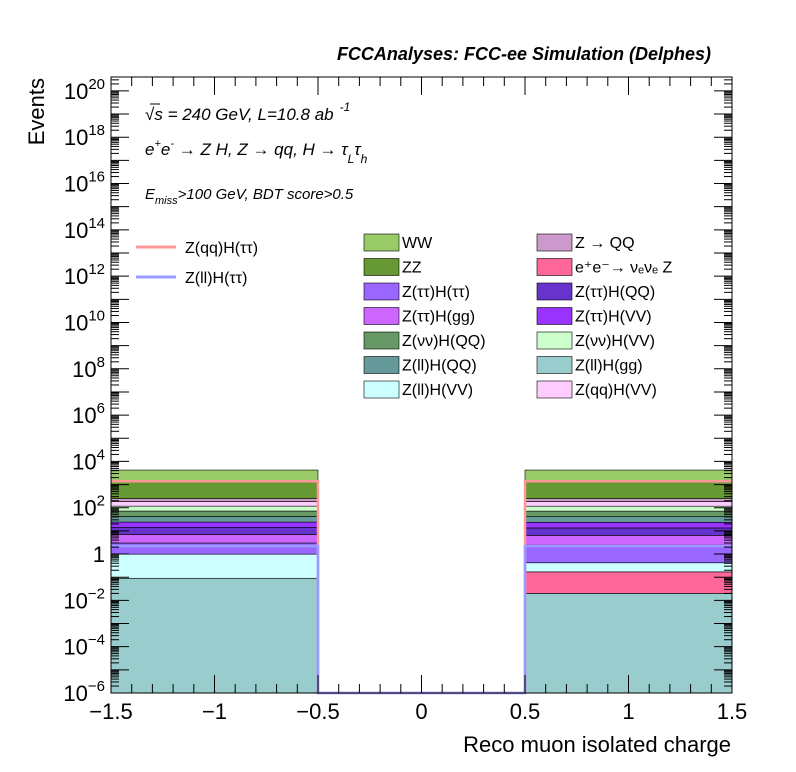 This screenshot has height=772, width=796. What do you see at coordinates (732, 711) in the screenshot?
I see `x-tick-label: 1.5` at bounding box center [732, 711].